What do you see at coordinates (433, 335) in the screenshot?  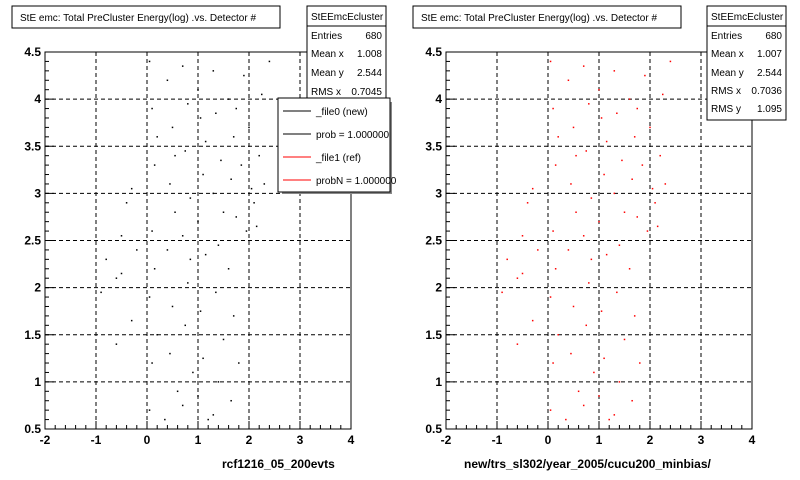 I see `right-ytick-label-2: 1.5` at bounding box center [433, 335].